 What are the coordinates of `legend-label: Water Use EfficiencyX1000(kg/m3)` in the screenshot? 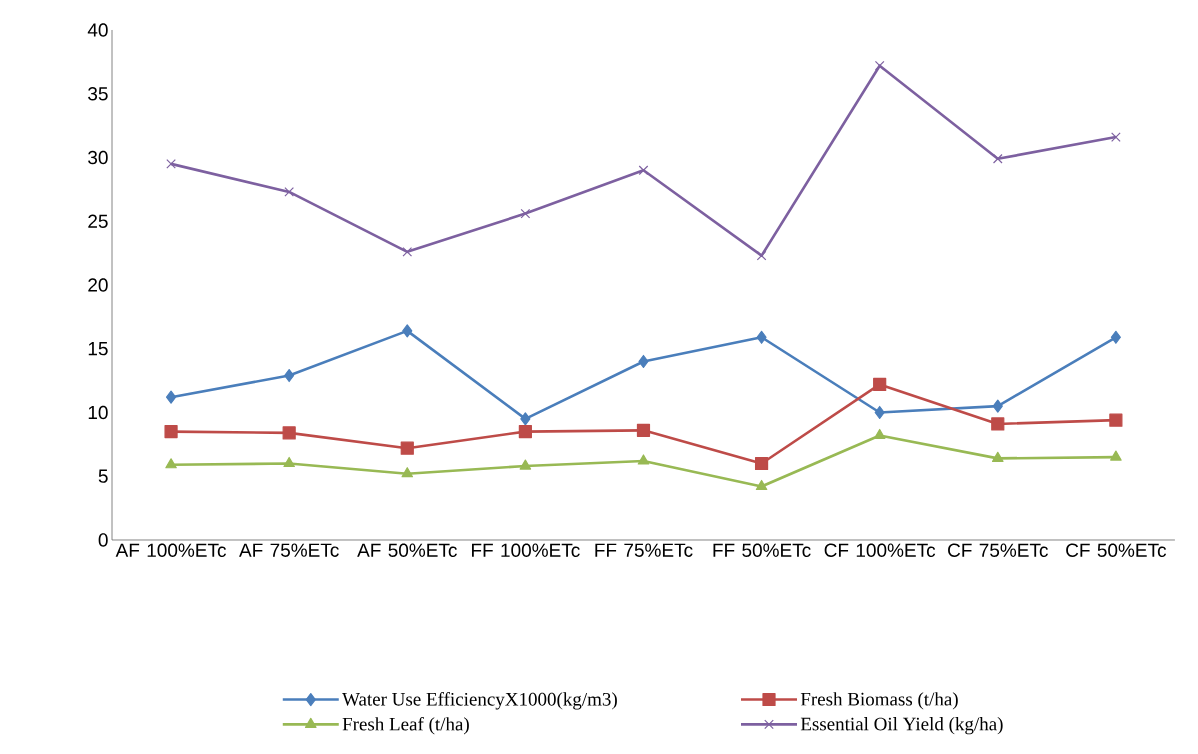 It's located at (479, 701).